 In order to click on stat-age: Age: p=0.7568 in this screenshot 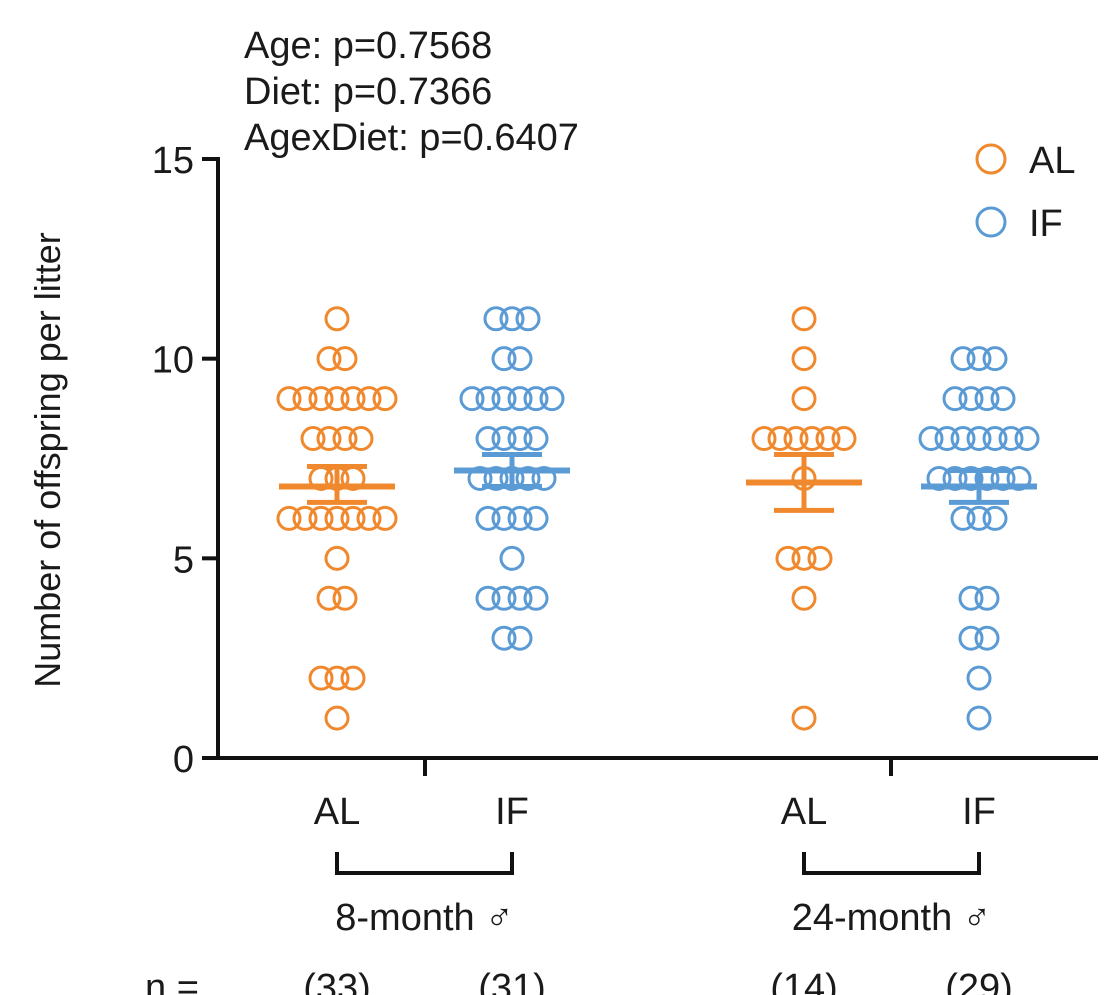, I will do `click(368, 46)`.